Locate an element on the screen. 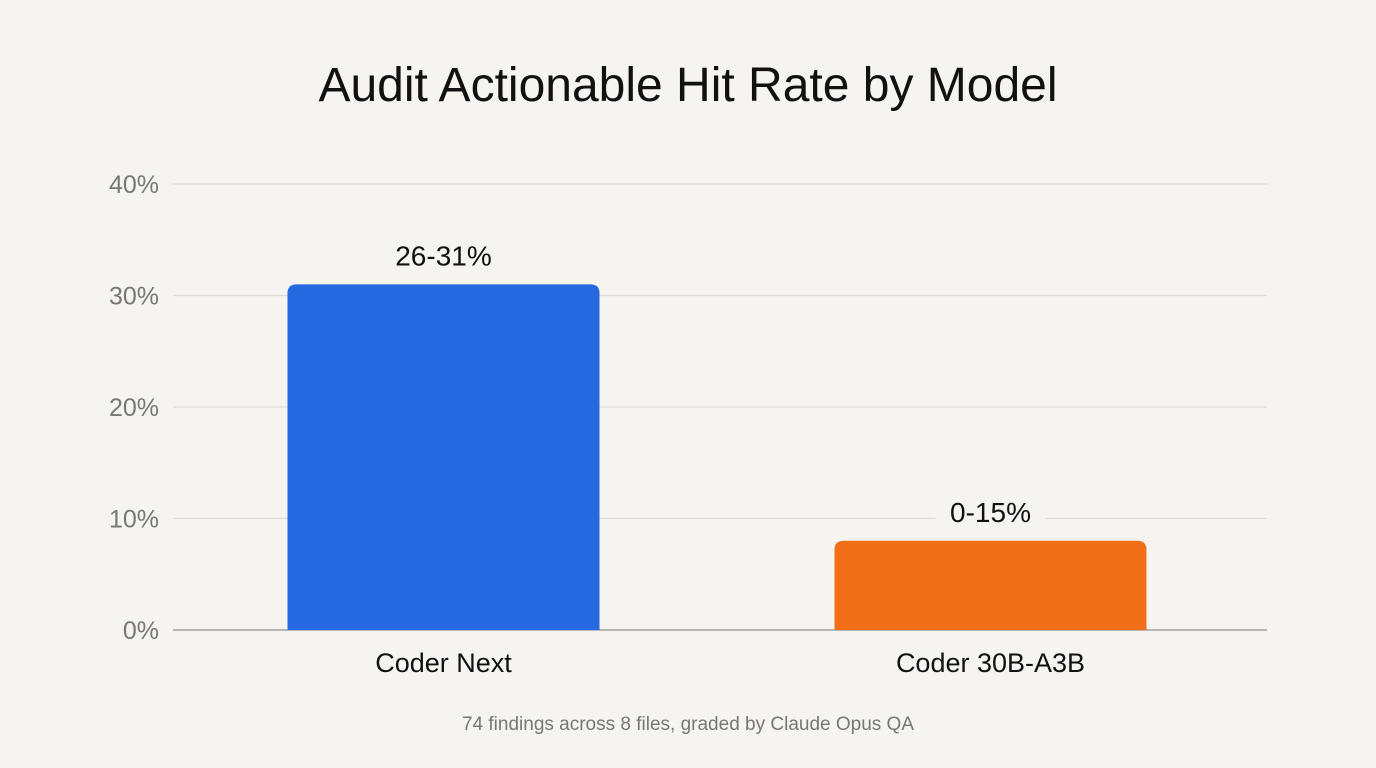 The height and width of the screenshot is (768, 1376). x-tick-label: Coder 30B-A3B is located at coordinates (990, 663).